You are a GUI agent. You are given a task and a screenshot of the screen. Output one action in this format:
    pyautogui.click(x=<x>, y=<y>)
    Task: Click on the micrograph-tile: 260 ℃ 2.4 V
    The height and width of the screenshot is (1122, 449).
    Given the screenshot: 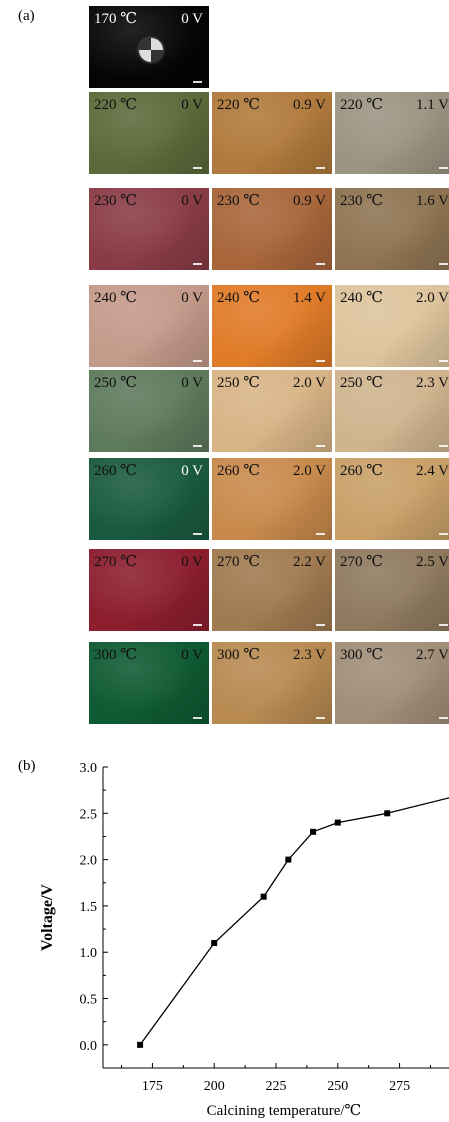 What is the action you would take?
    pyautogui.click(x=392, y=499)
    